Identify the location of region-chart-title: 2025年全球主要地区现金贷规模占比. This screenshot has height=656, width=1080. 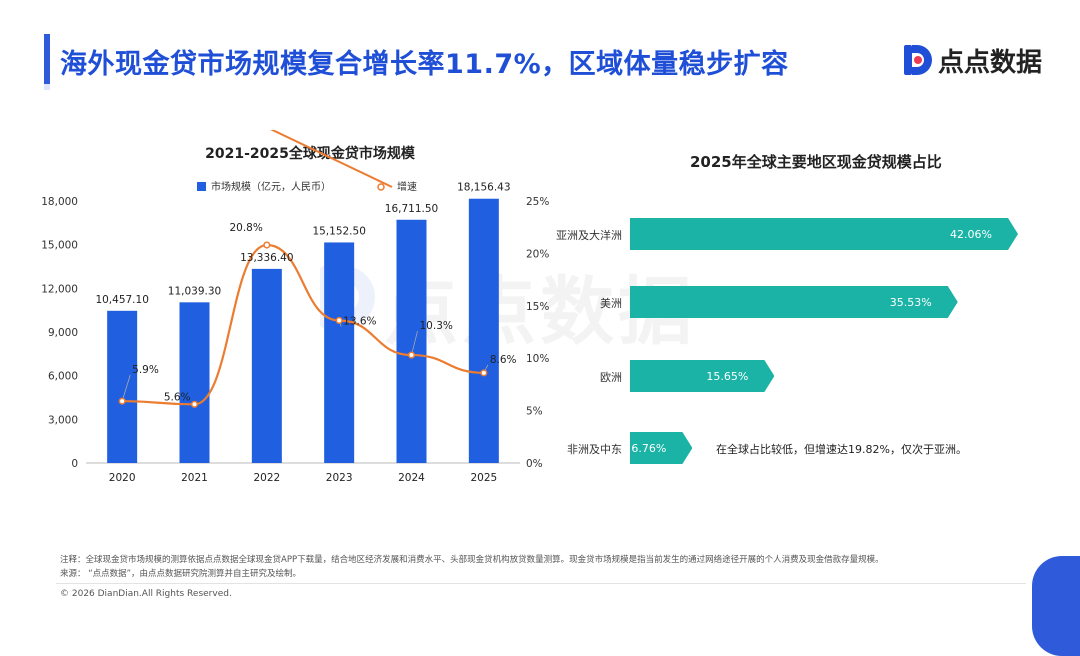
(816, 162).